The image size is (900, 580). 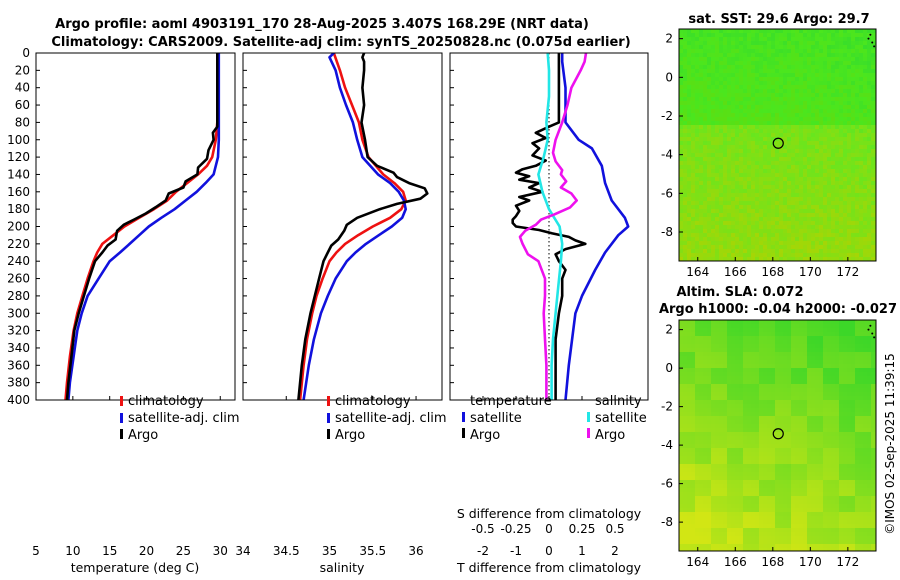 What do you see at coordinates (870, 34) in the screenshot?
I see `coastline-dot` at bounding box center [870, 34].